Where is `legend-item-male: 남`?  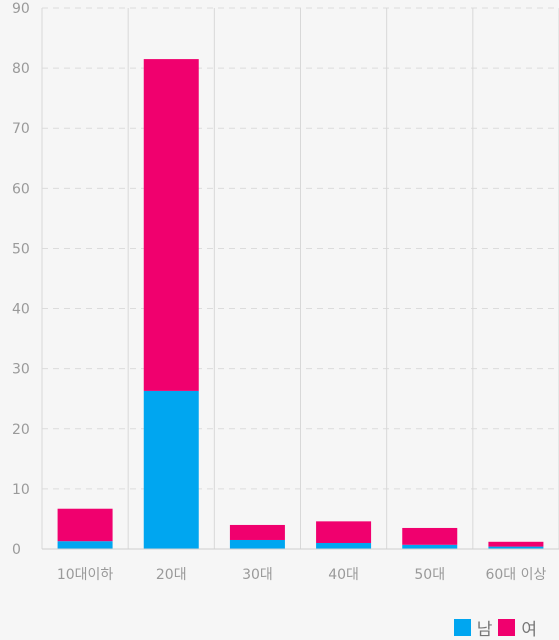
legend-item-male: 남 is located at coordinates (473, 627).